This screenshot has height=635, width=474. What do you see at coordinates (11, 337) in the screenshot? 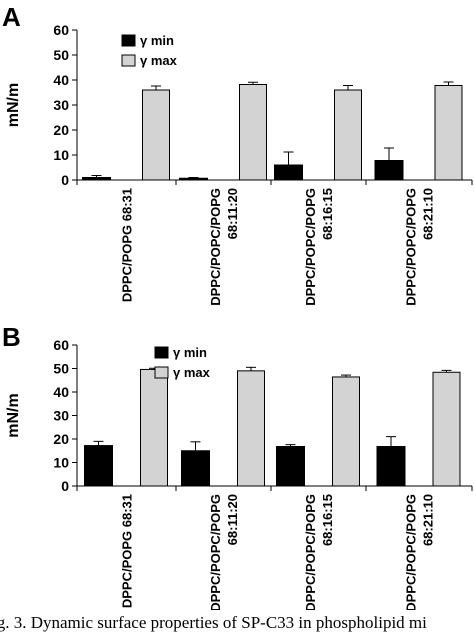
I see `panel-letter: B` at bounding box center [11, 337].